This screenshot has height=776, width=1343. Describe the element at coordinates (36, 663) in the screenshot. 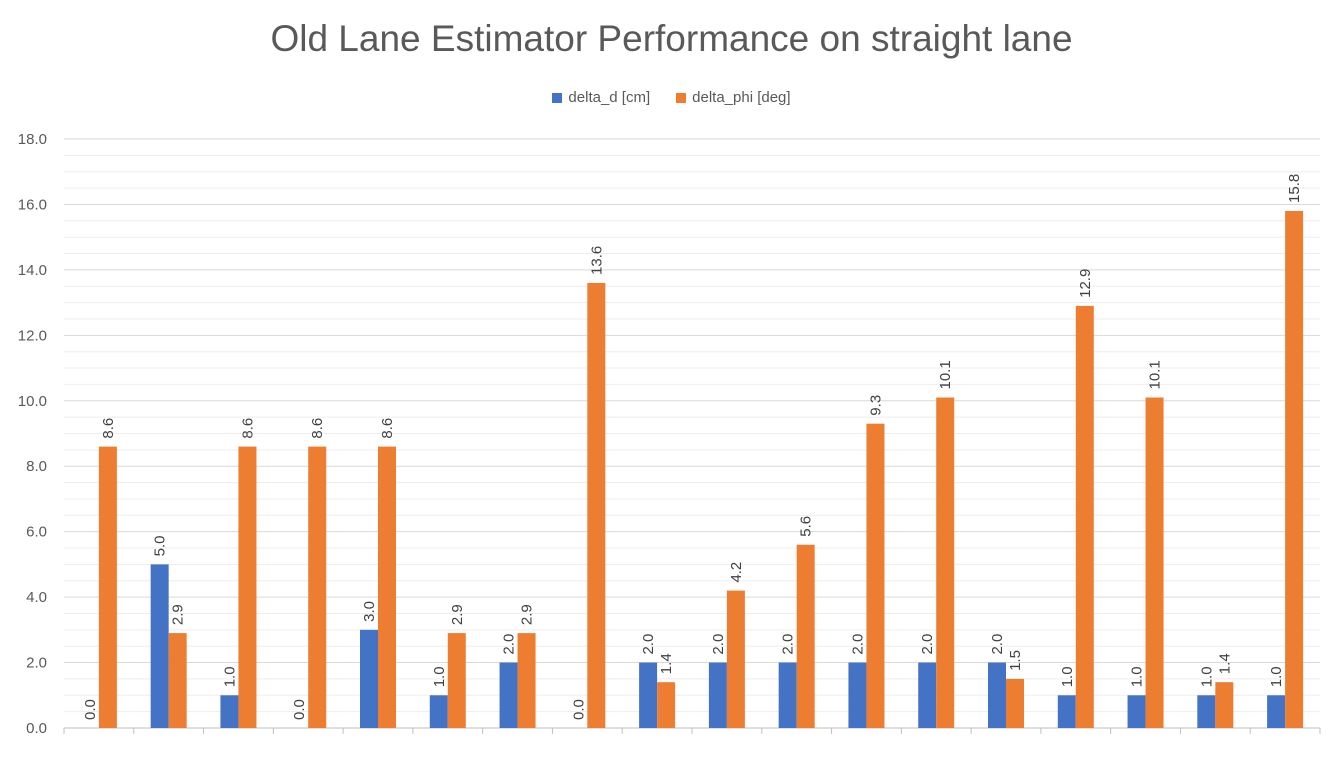

I see `y-tick-label: 2.0` at that location.